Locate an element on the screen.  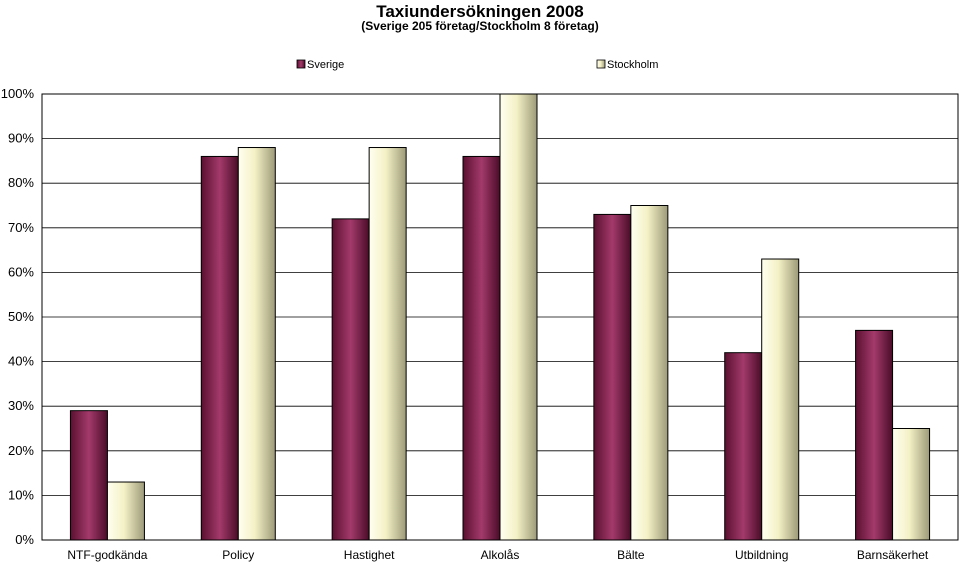
y-tick-label: 0% is located at coordinates (24, 539).